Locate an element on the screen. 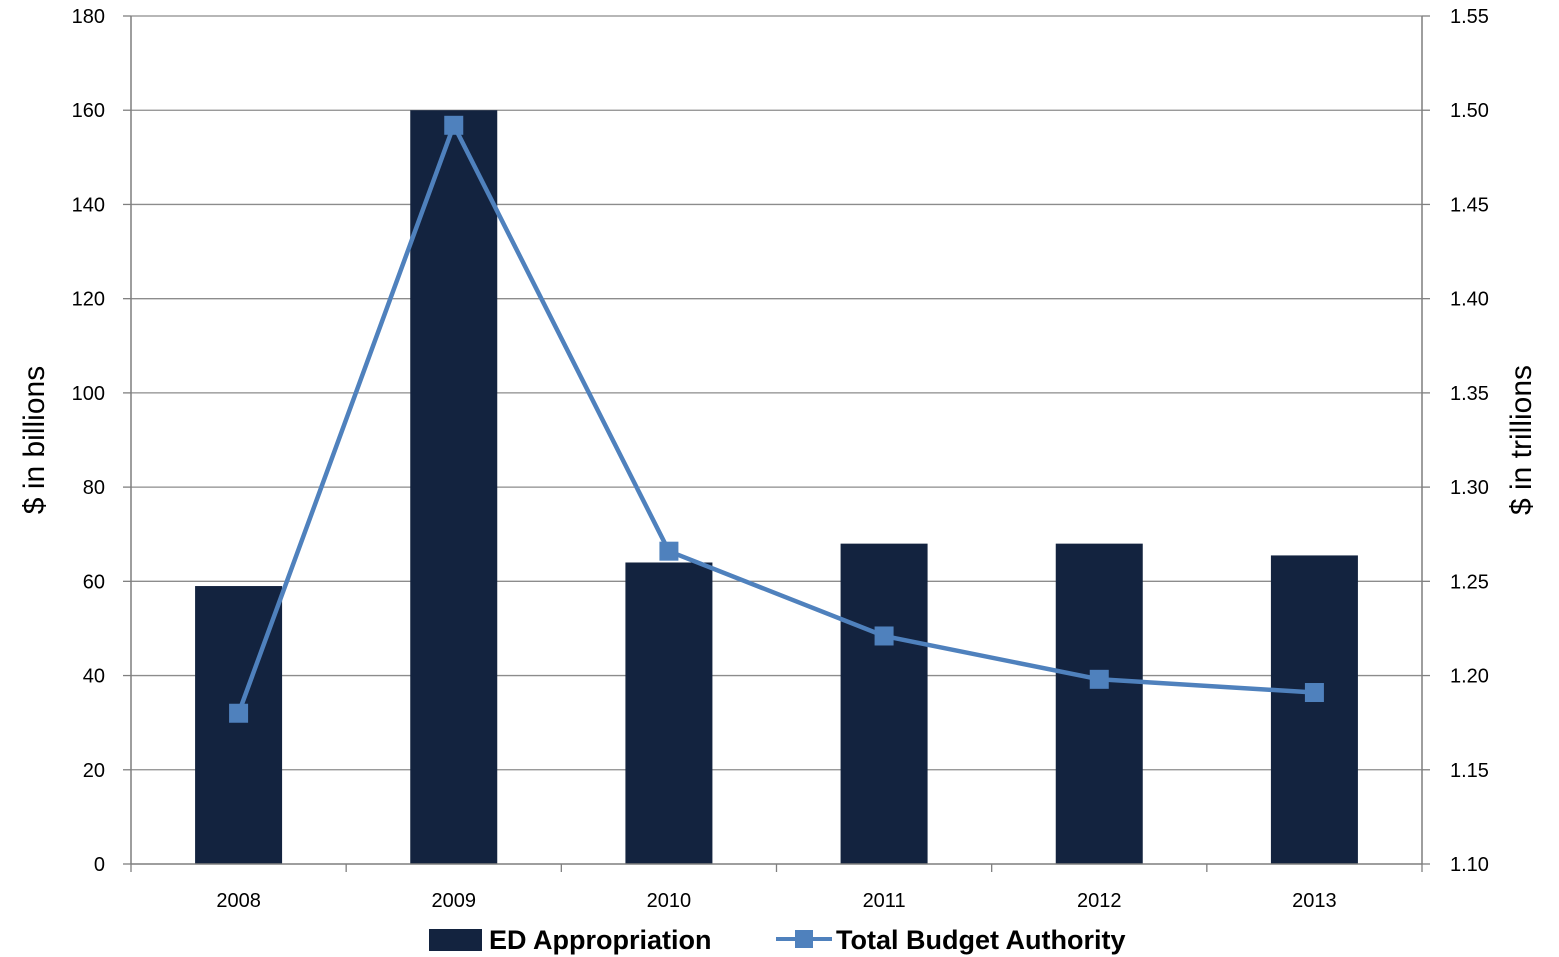  bar-2012 is located at coordinates (1099, 704).